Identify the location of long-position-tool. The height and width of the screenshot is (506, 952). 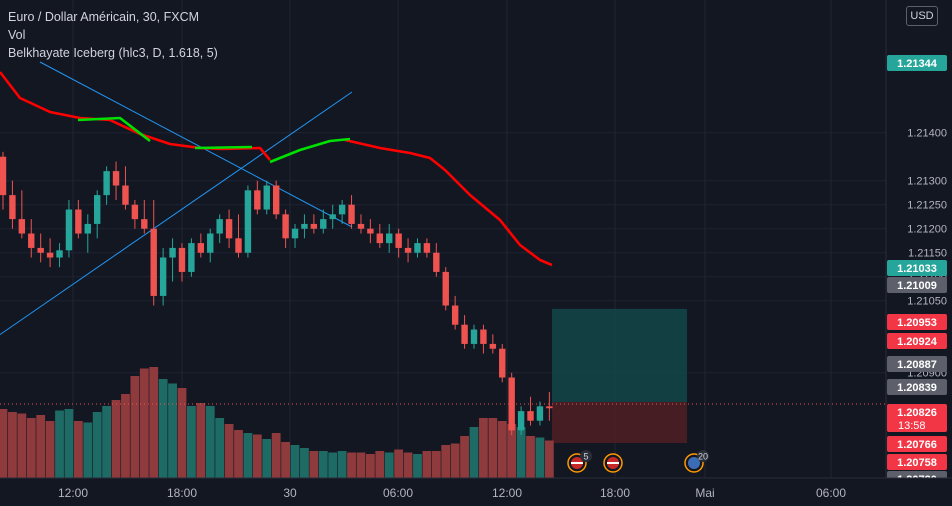
(619, 376).